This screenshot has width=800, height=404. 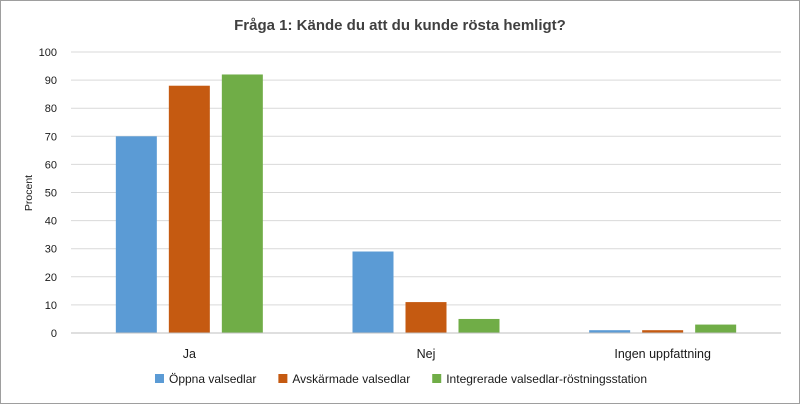 I want to click on y-tick-label: 90, so click(x=51, y=81).